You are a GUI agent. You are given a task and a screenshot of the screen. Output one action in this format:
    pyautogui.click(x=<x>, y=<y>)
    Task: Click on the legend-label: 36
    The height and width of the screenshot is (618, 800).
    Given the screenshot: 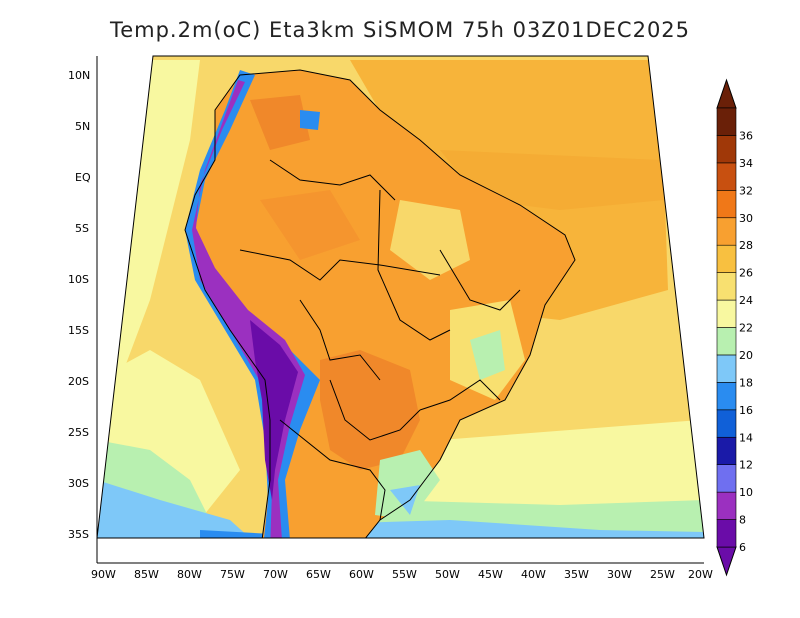 What is the action you would take?
    pyautogui.click(x=746, y=135)
    